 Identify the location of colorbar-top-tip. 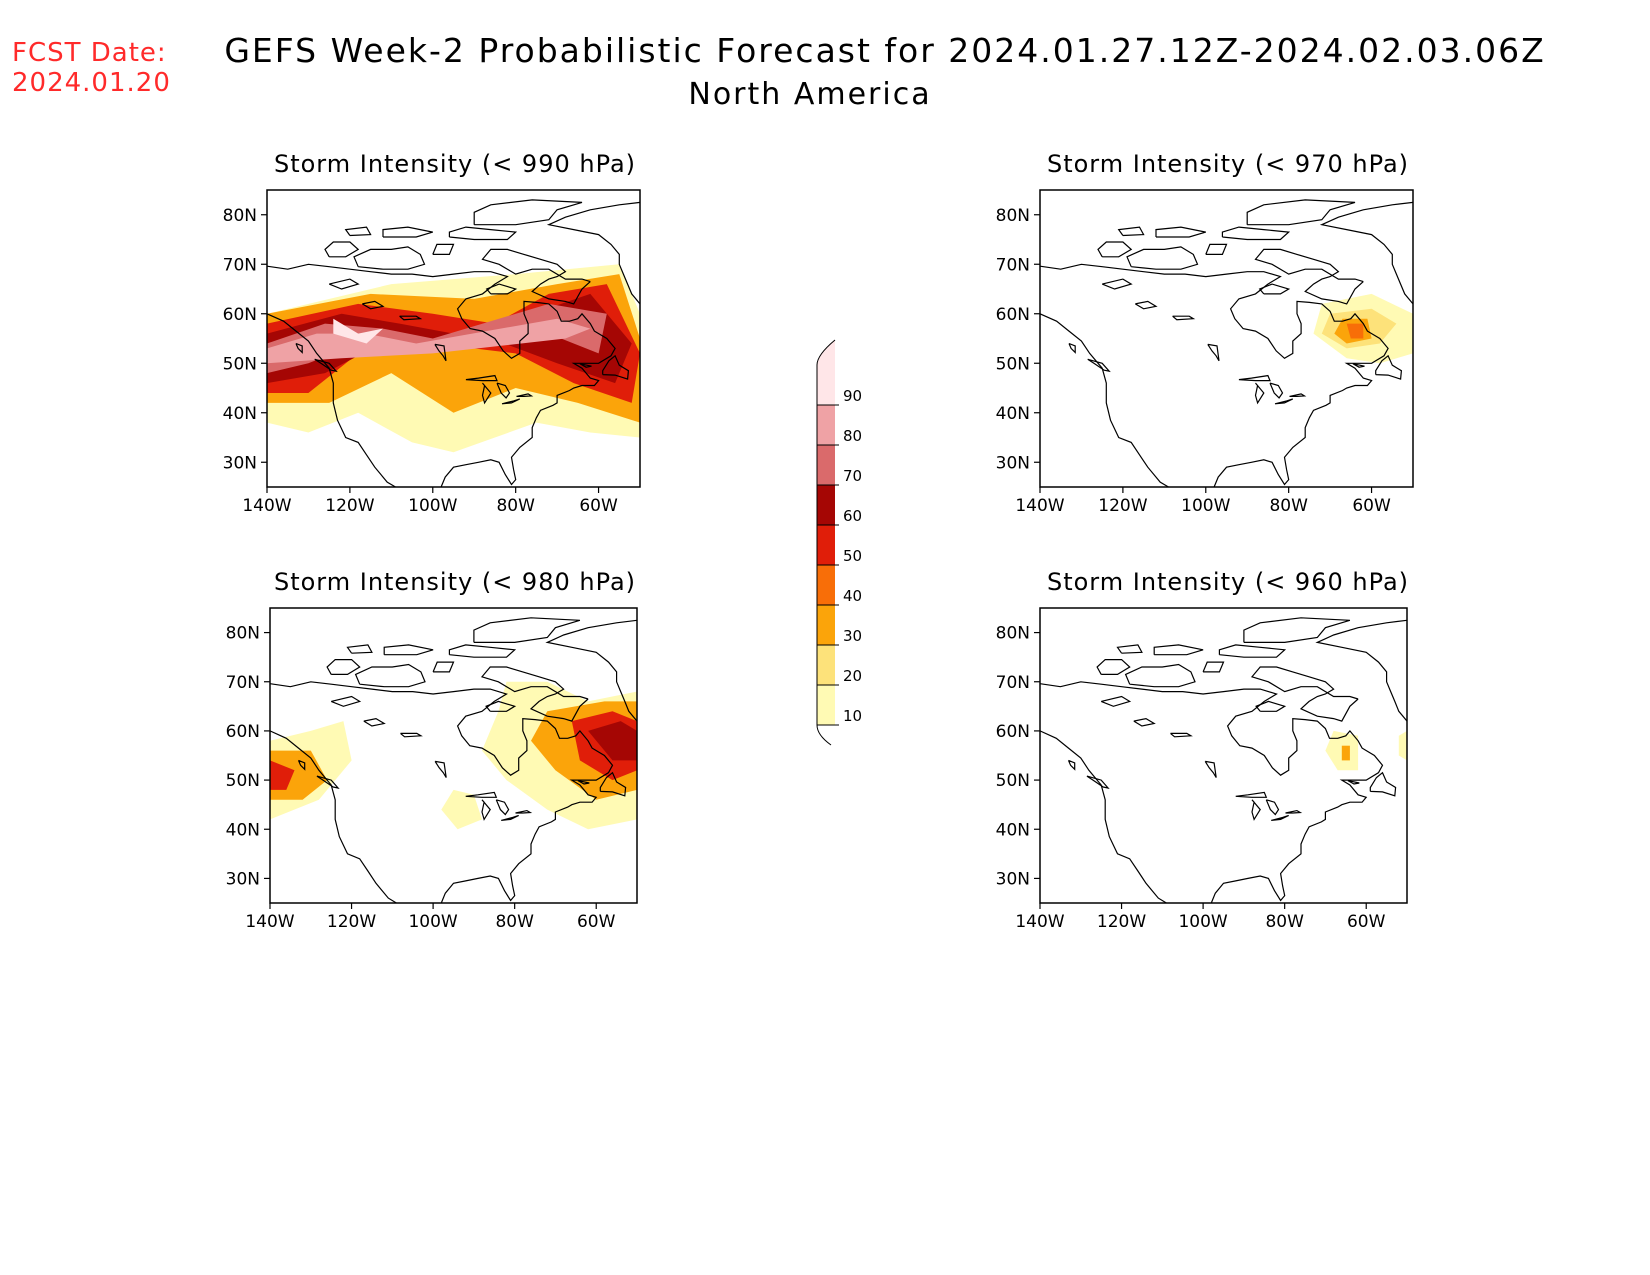
(826, 352).